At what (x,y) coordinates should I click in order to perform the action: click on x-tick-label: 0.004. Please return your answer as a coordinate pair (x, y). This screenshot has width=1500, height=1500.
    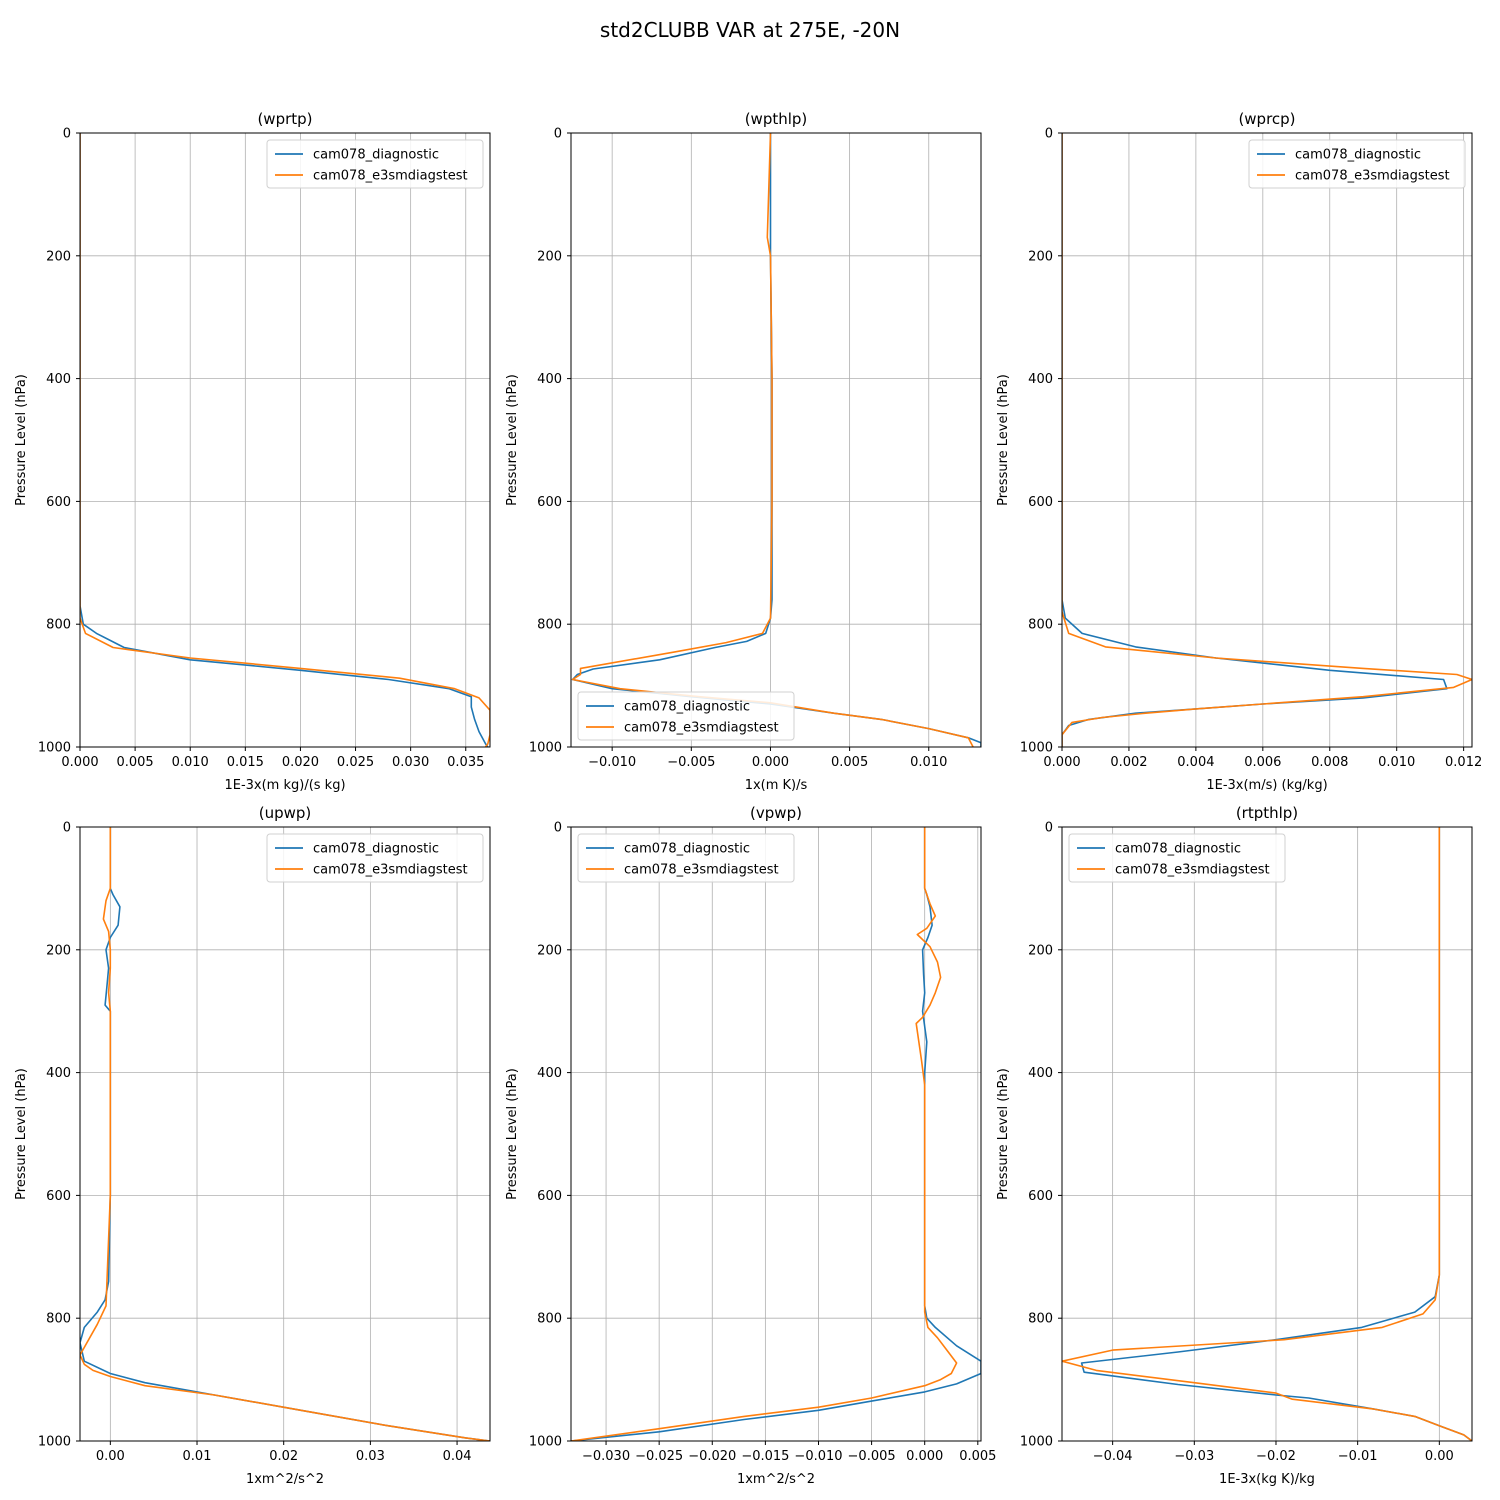
    Looking at the image, I should click on (1195, 762).